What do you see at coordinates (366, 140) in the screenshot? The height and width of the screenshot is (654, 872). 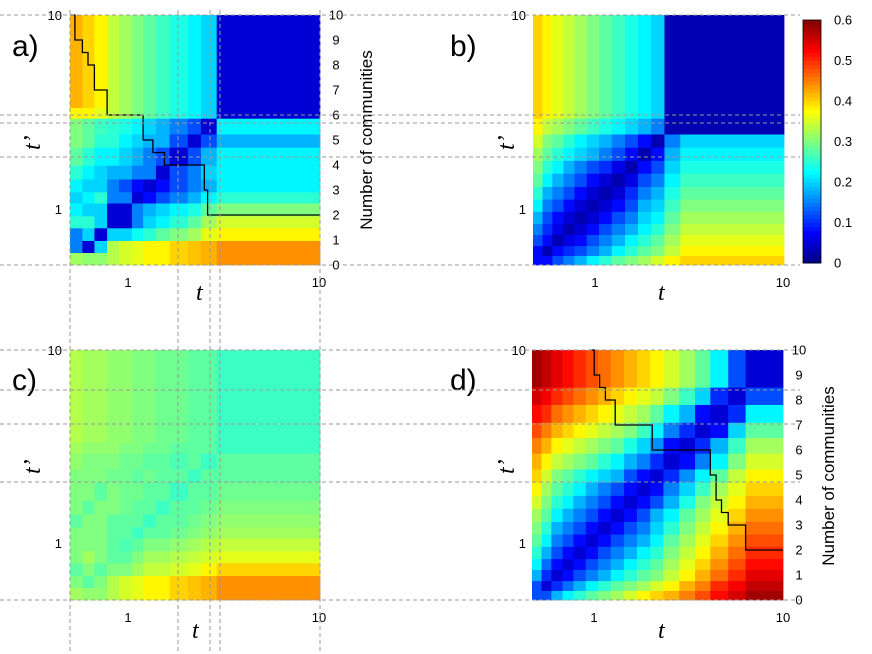 I see `right-axis-title-a: Number of communities` at bounding box center [366, 140].